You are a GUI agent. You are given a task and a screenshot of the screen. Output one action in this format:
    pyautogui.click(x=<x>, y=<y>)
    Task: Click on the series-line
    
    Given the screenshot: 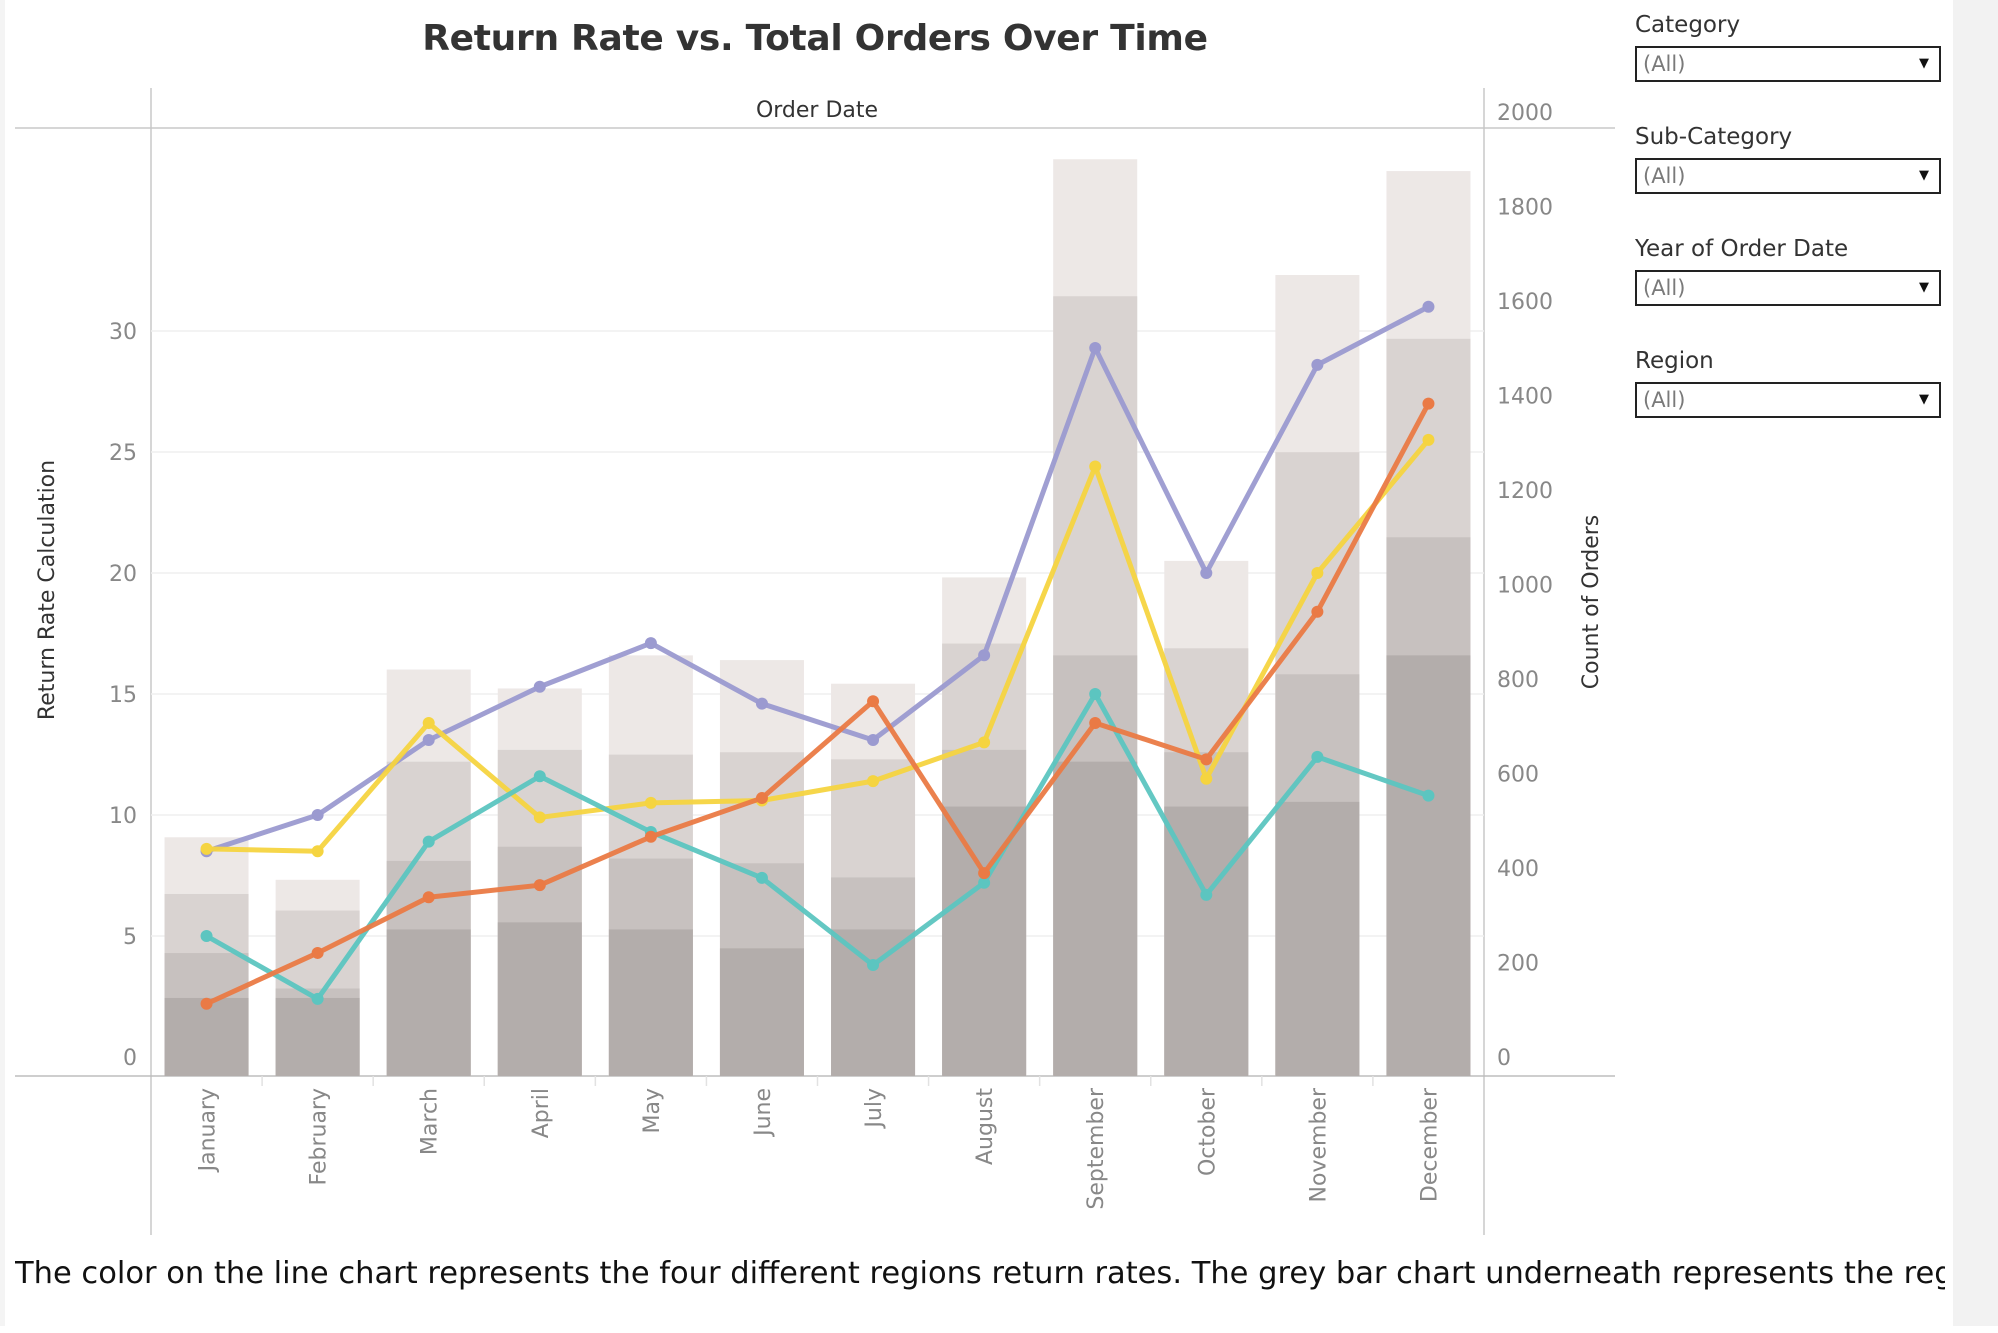 What is the action you would take?
    pyautogui.click(x=817, y=846)
    